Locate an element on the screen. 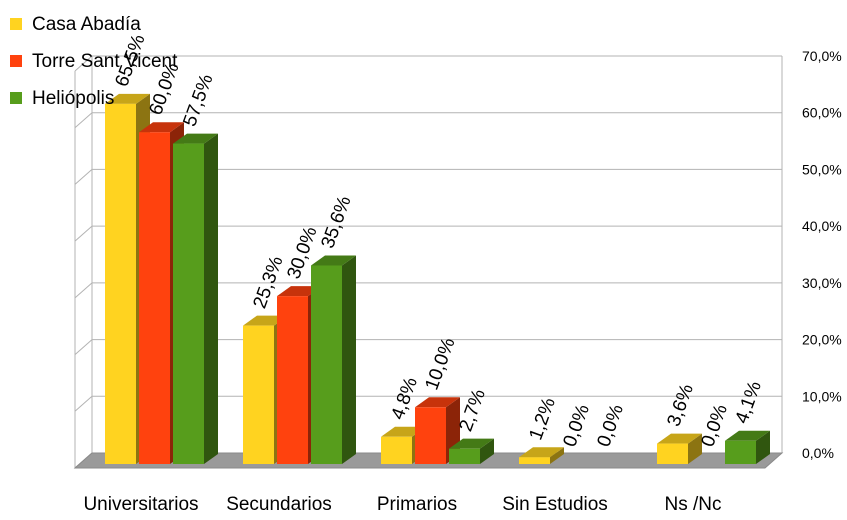  y-tick-label: 30,0% is located at coordinates (822, 283).